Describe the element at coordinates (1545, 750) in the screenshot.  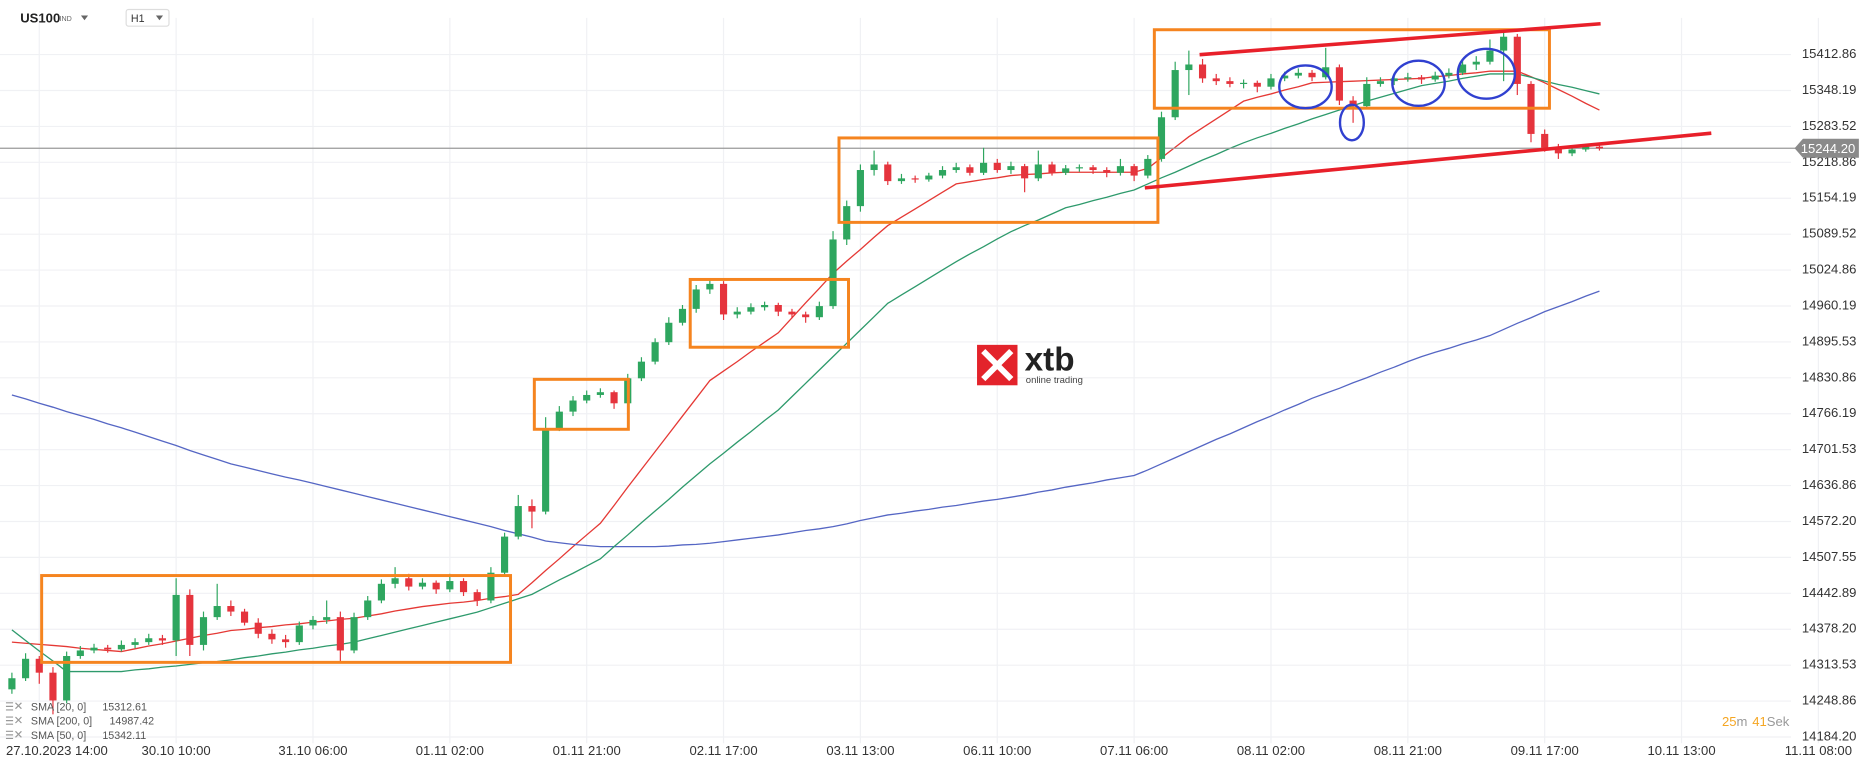
I see `x-tick-label: 09.11 17:00` at that location.